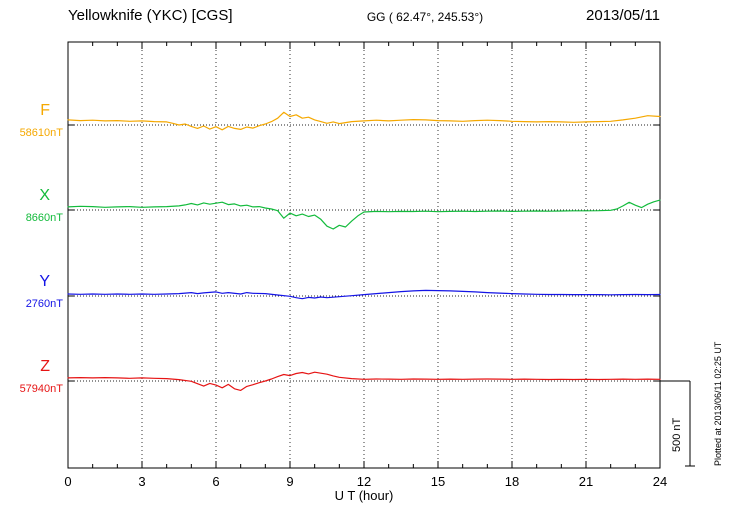 This screenshot has width=730, height=520. I want to click on x-tick-label-3: 3, so click(141, 481).